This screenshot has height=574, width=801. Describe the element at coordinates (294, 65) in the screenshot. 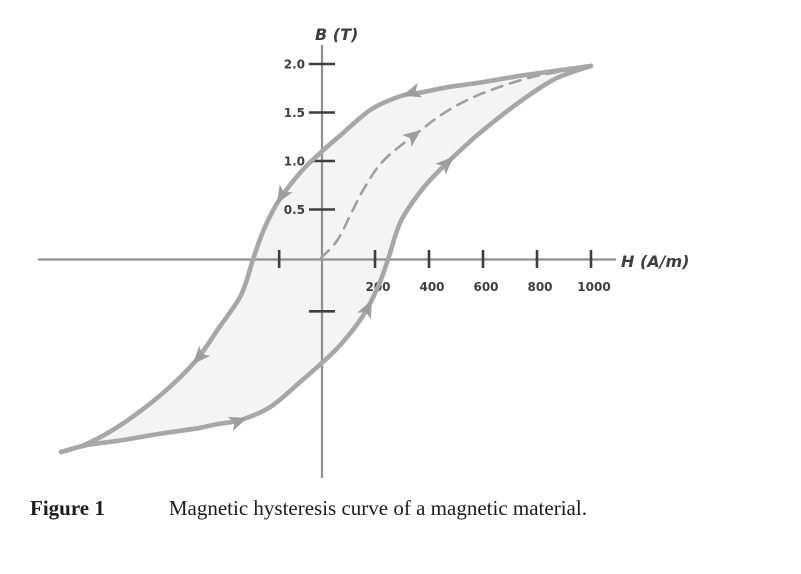

I see `y-tick-label: 2.0` at that location.